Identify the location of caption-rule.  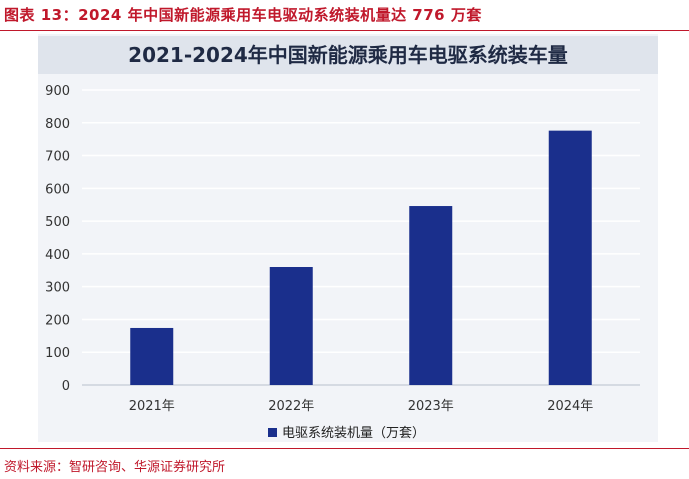
(344, 30).